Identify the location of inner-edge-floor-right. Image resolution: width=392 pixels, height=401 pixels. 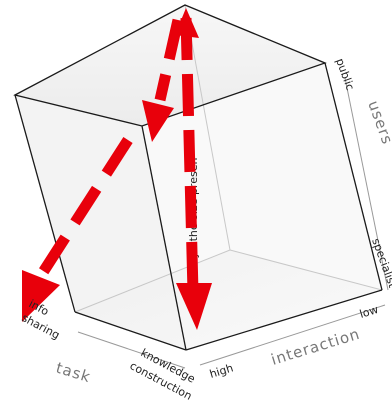
(306, 270).